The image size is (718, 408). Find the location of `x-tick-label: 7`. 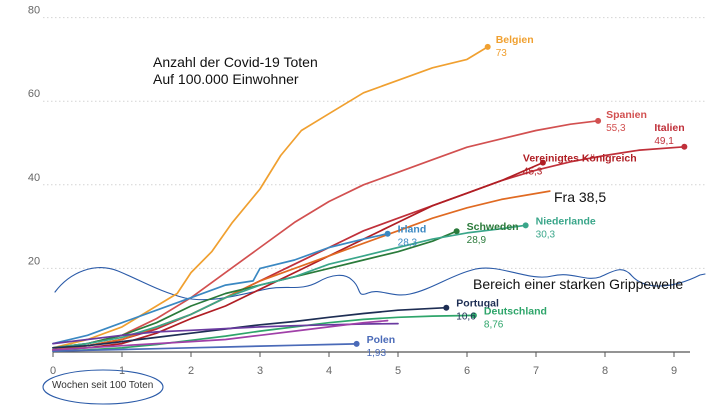

x-tick-label: 7 is located at coordinates (536, 371).